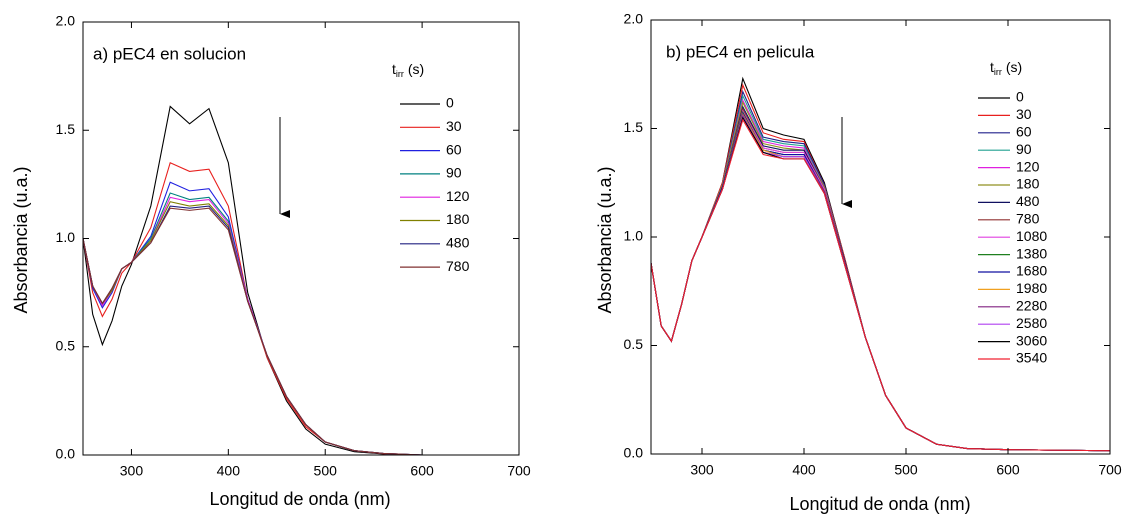 This screenshot has height=514, width=1127. What do you see at coordinates (1031, 271) in the screenshot?
I see `legend-label: 1680` at bounding box center [1031, 271].